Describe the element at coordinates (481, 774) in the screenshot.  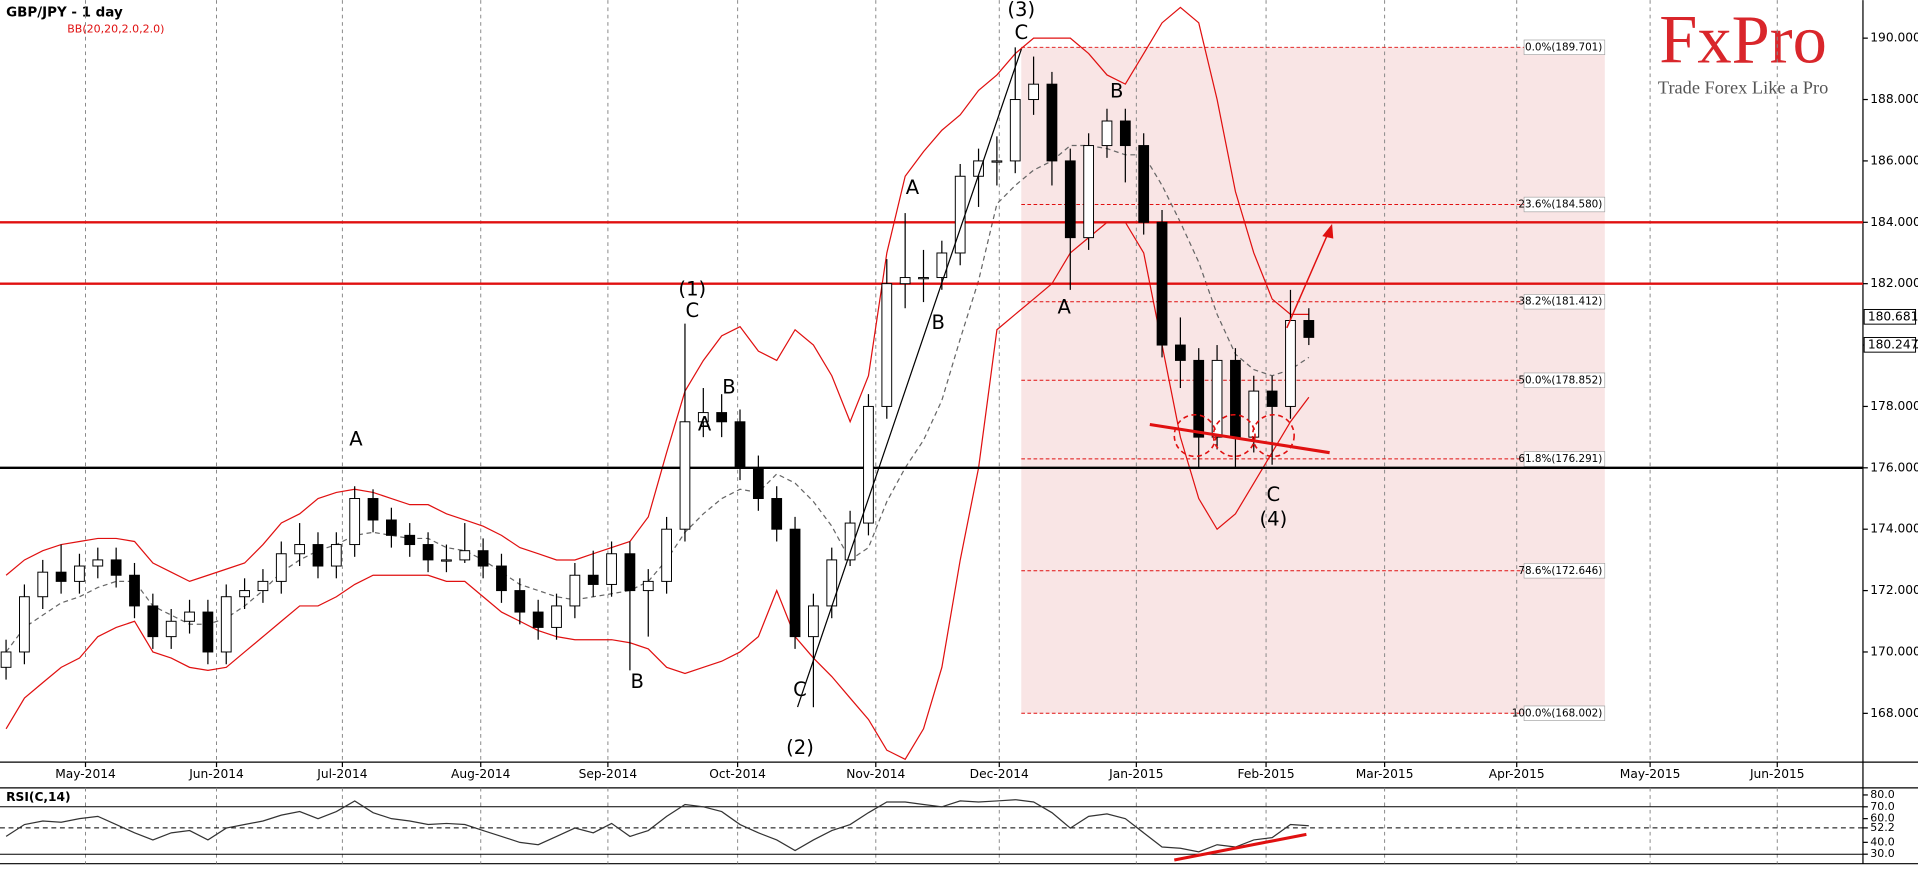
I see `x-tick-label: Aug-2014` at that location.